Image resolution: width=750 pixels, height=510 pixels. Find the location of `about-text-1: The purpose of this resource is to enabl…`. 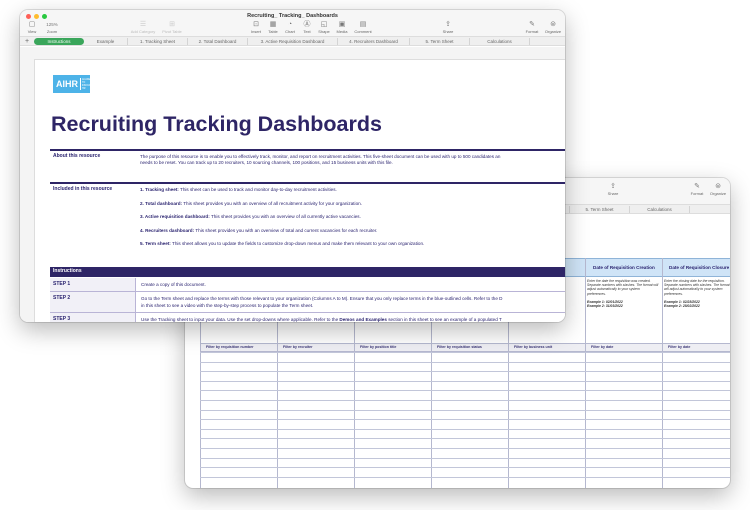

about-text-1: The purpose of this resource is to enabl… is located at coordinates (320, 156).